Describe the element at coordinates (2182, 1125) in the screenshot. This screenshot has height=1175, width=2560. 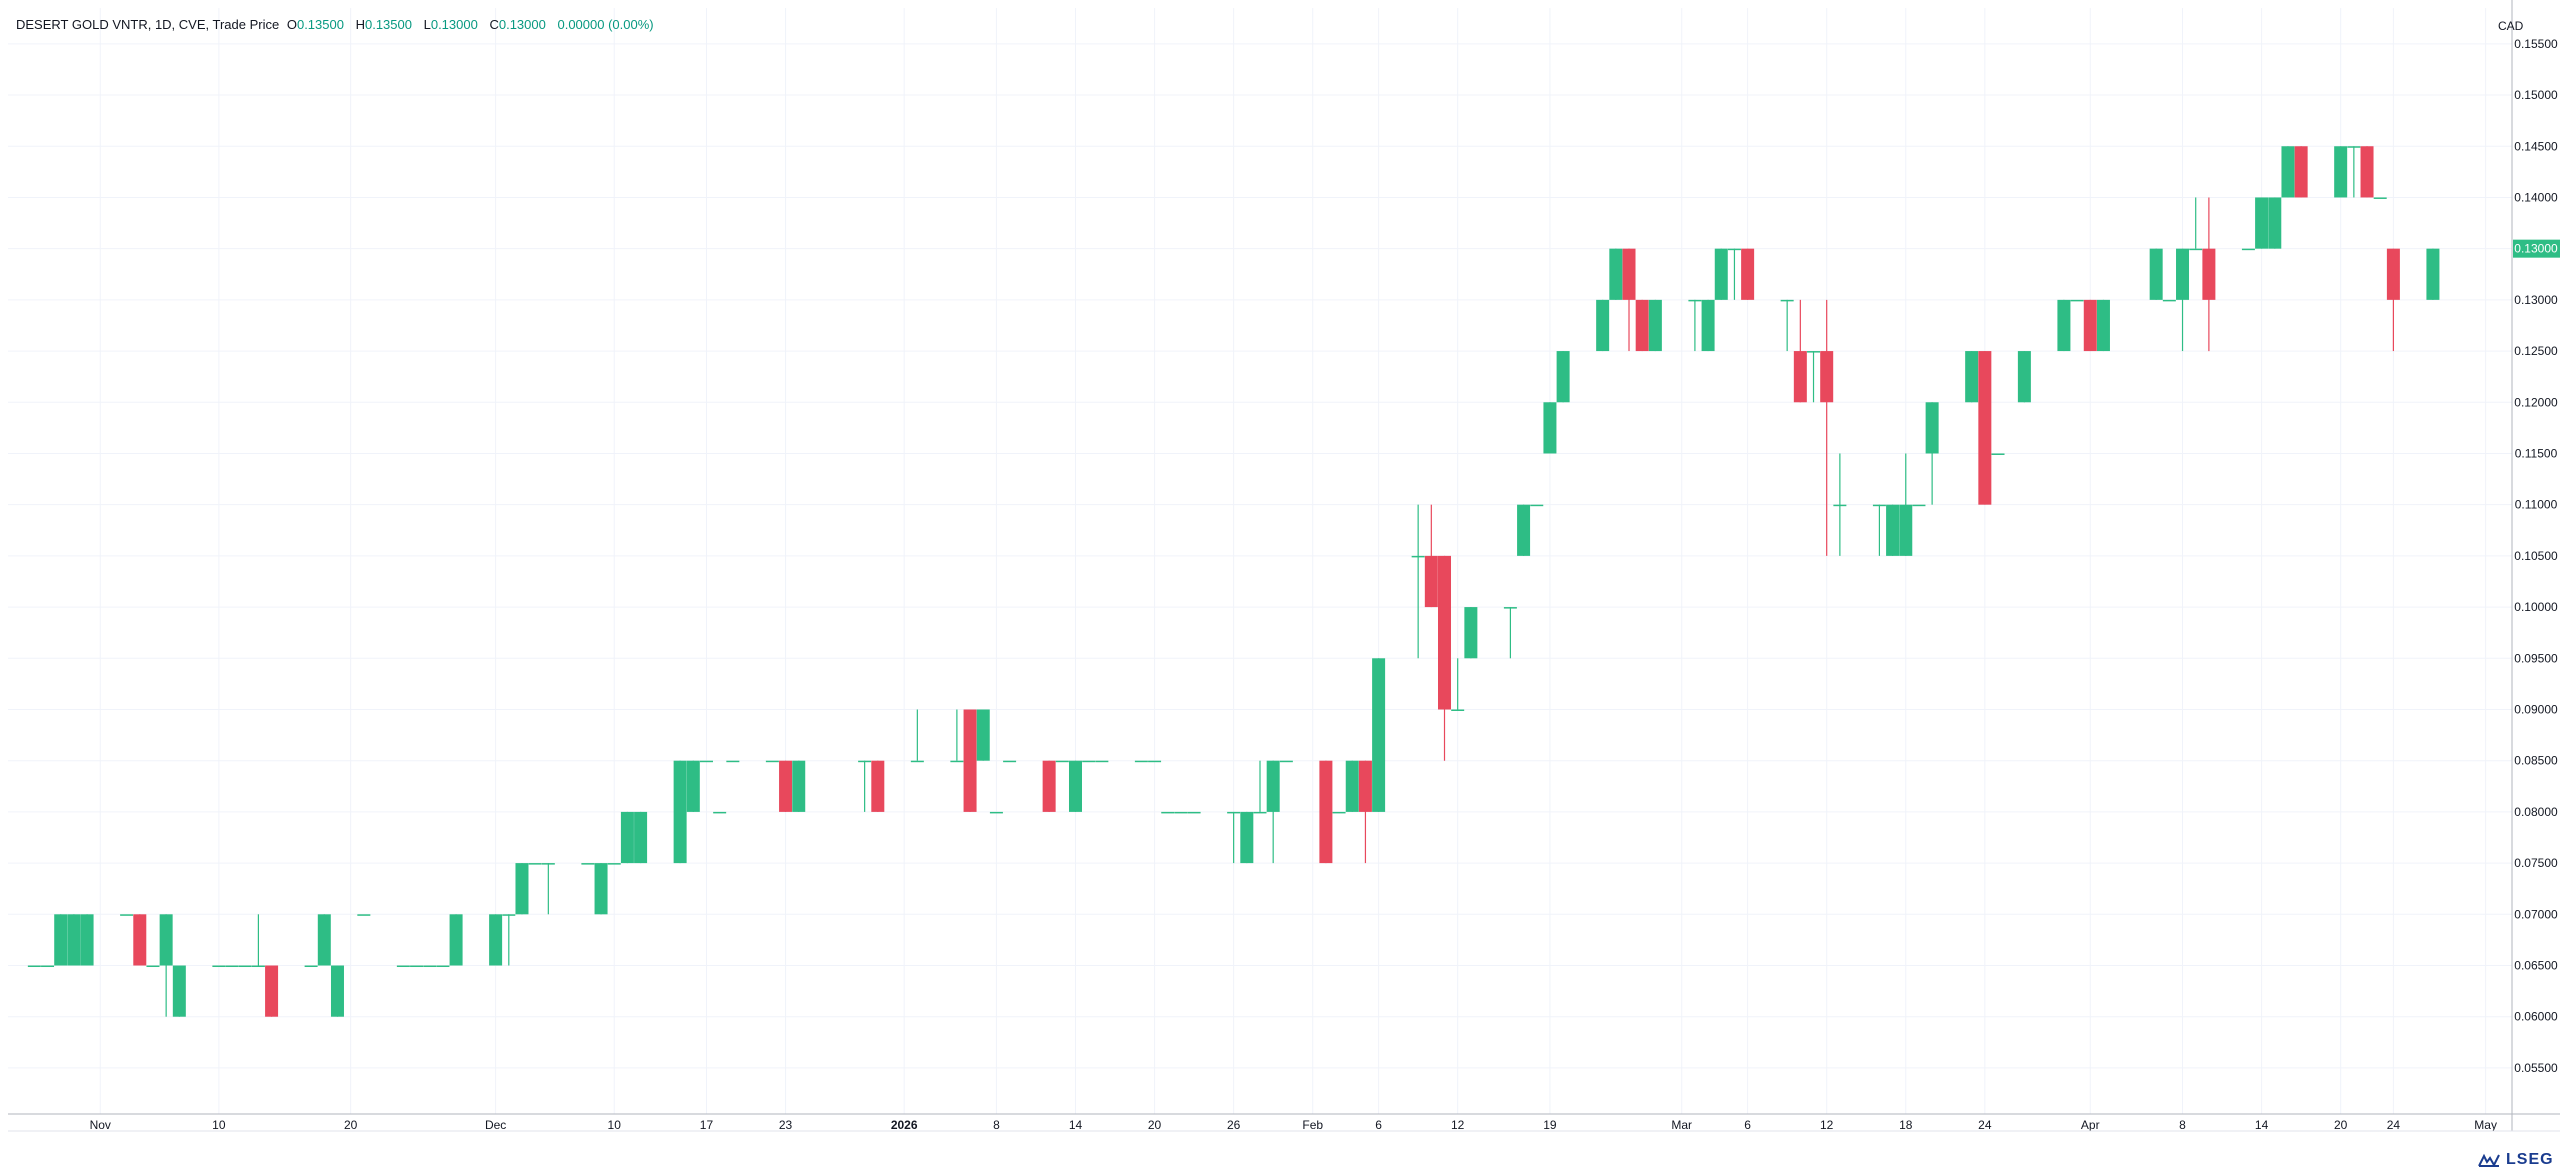
I see `x-tick-label: 8` at that location.